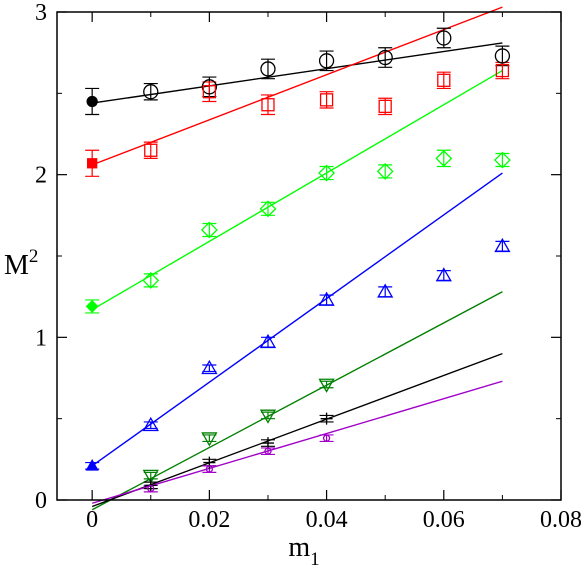  I want to click on y-tick-label: 3, so click(41, 13).